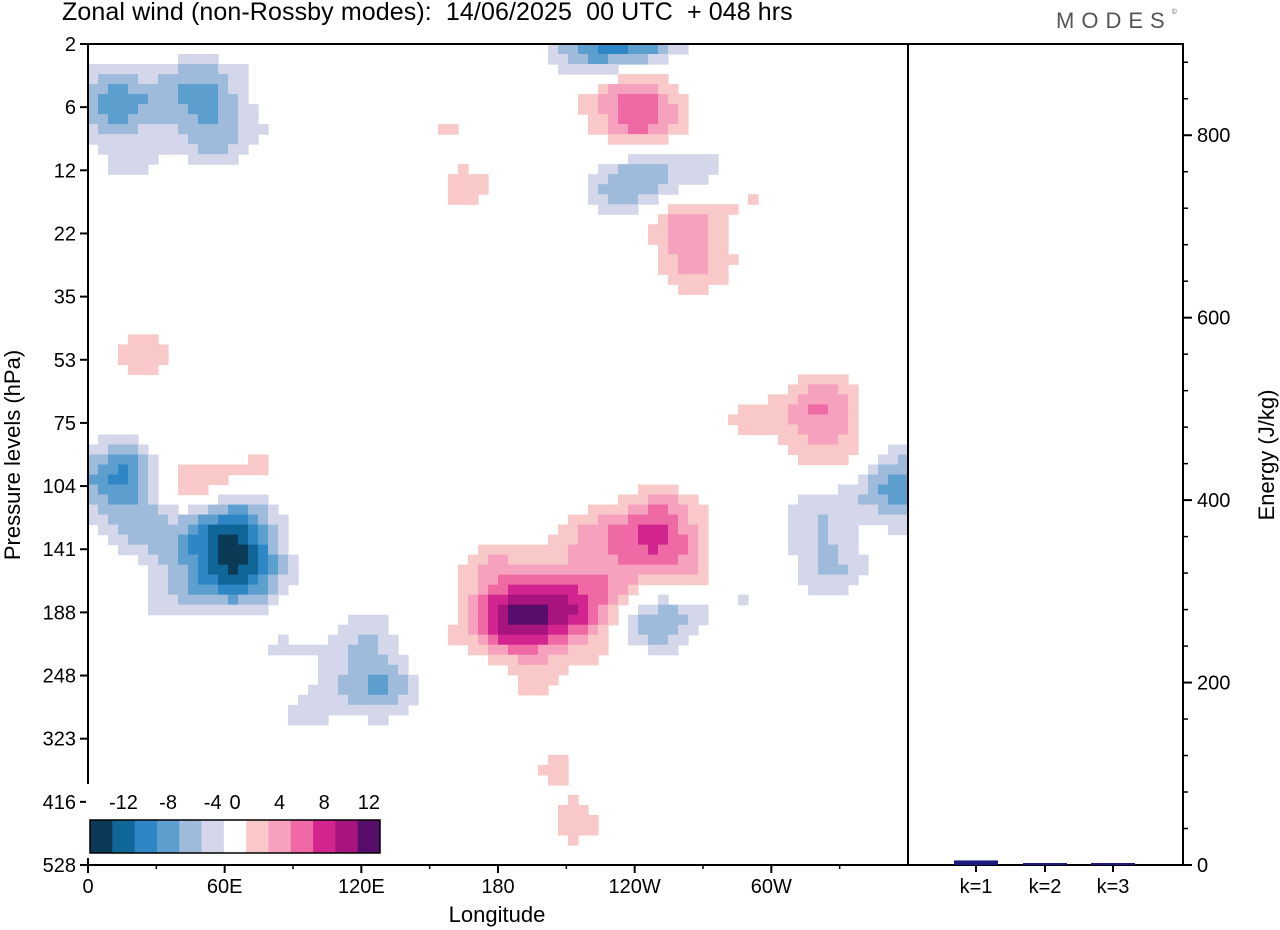  Describe the element at coordinates (12, 455) in the screenshot. I see `y-axis-label: Pressure levels (hPa)` at that location.